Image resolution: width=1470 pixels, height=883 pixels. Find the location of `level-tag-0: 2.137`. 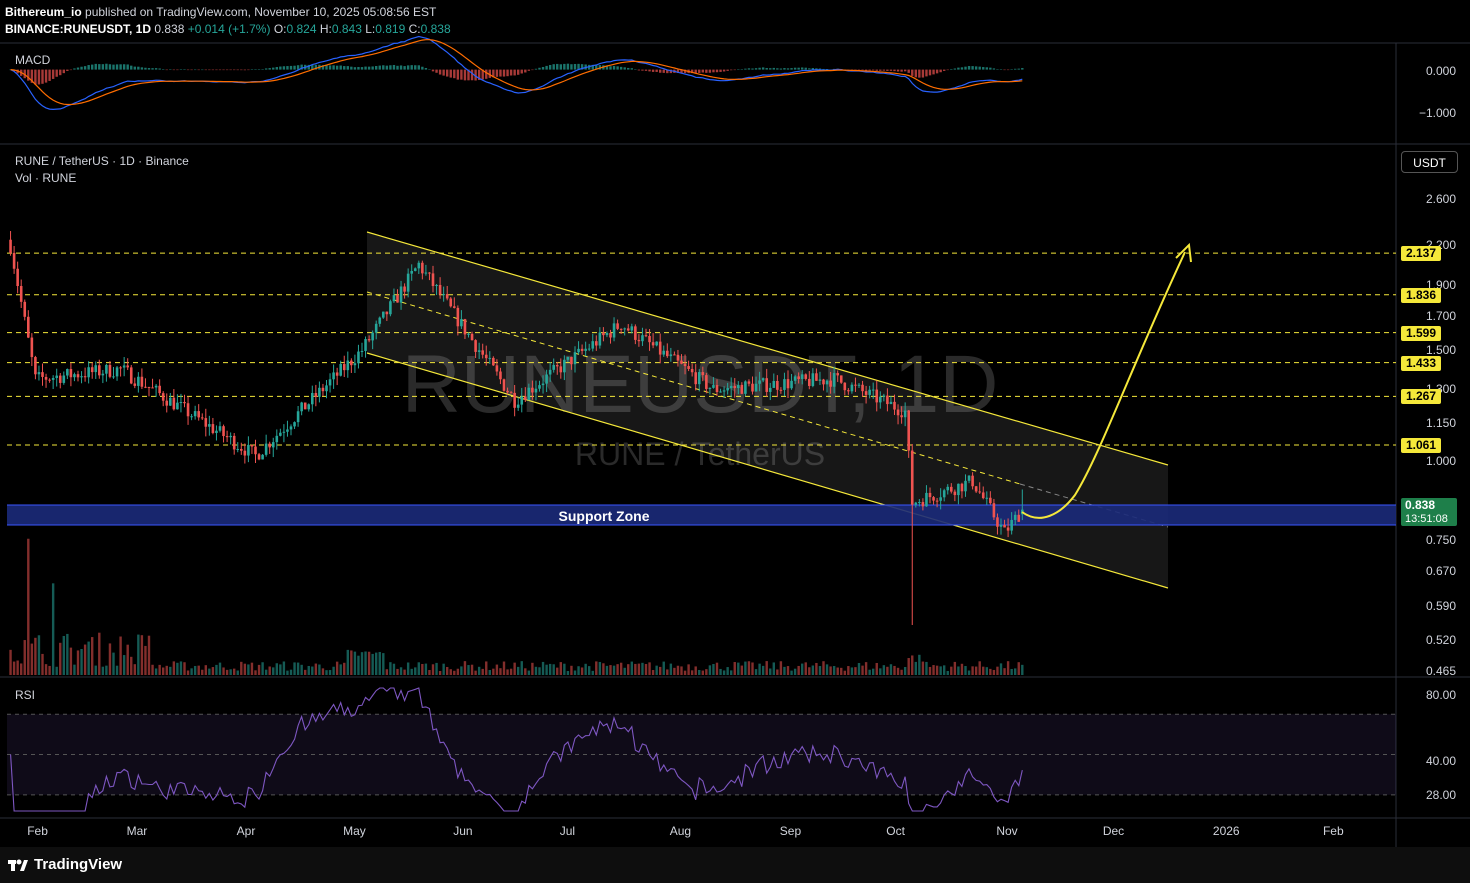

level-tag-0: 2.137 is located at coordinates (1421, 254).